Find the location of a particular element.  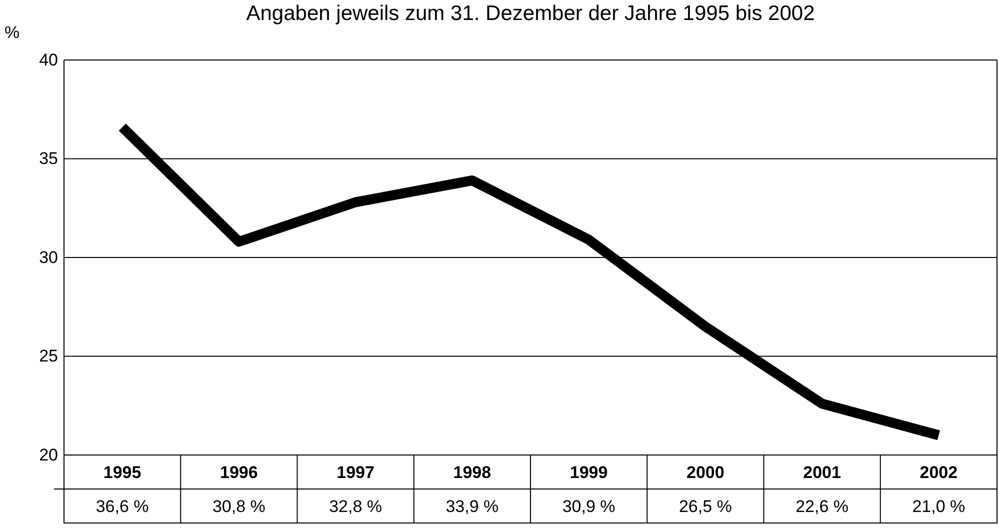

x-tick-label: 1999 is located at coordinates (589, 472).